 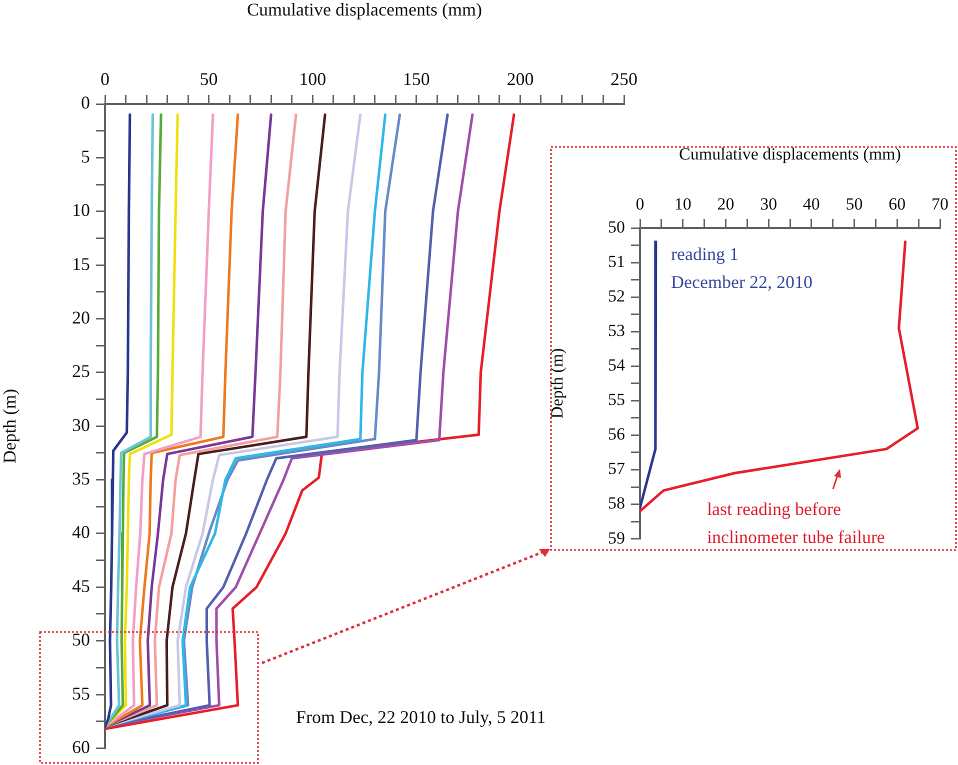 What do you see at coordinates (796, 523) in the screenshot?
I see `annotation: last reading before inclinometer tube failure` at bounding box center [796, 523].